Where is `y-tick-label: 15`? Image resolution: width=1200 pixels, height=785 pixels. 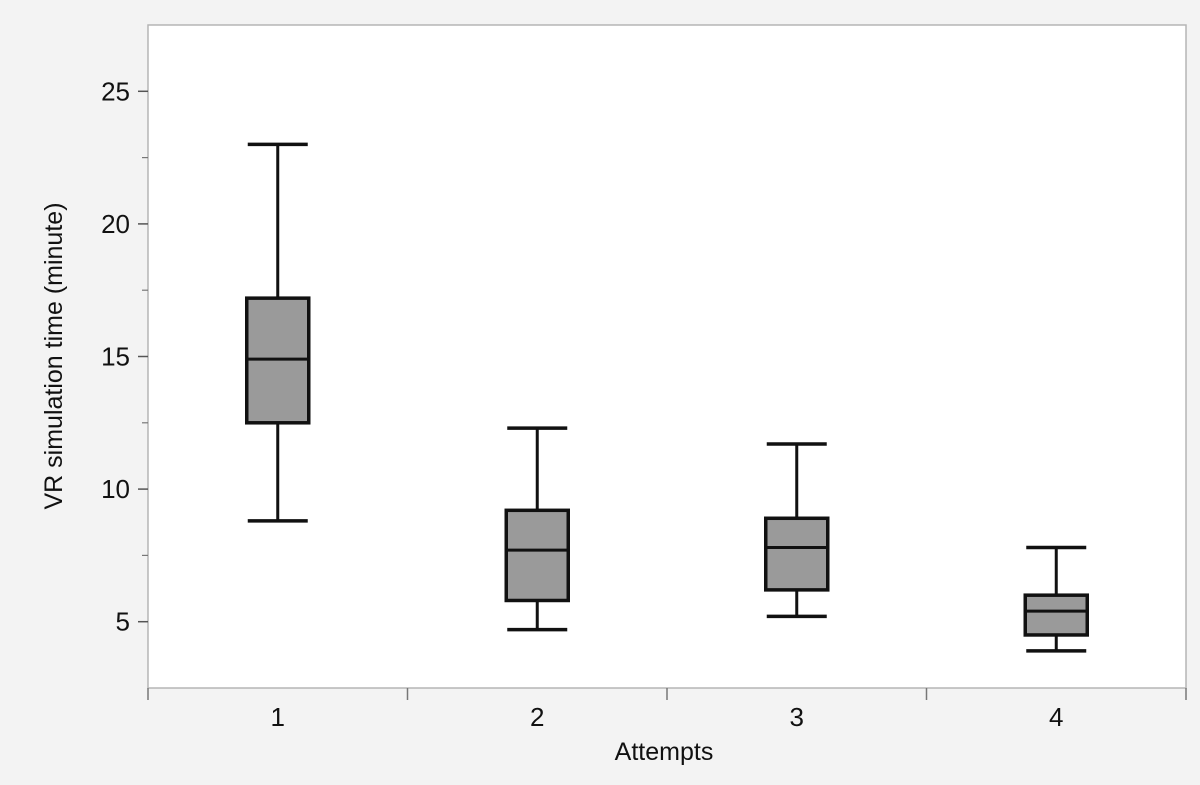 y-tick-label: 15 is located at coordinates (115, 357).